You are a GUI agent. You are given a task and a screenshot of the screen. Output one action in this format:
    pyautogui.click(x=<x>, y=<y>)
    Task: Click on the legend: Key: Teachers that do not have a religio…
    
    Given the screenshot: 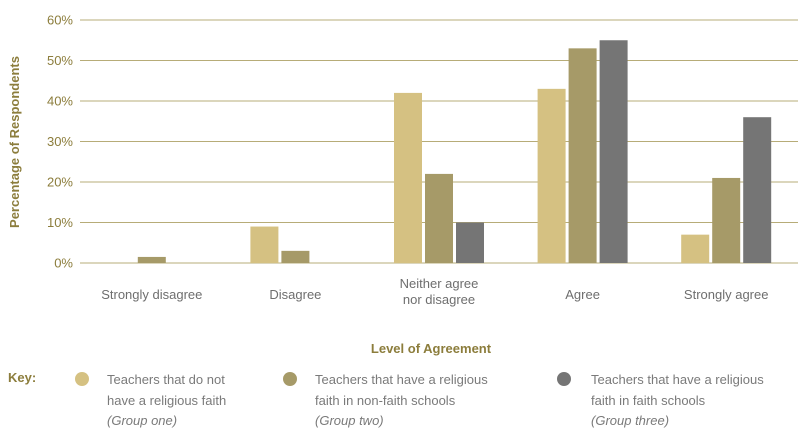 What is the action you would take?
    pyautogui.click(x=399, y=402)
    